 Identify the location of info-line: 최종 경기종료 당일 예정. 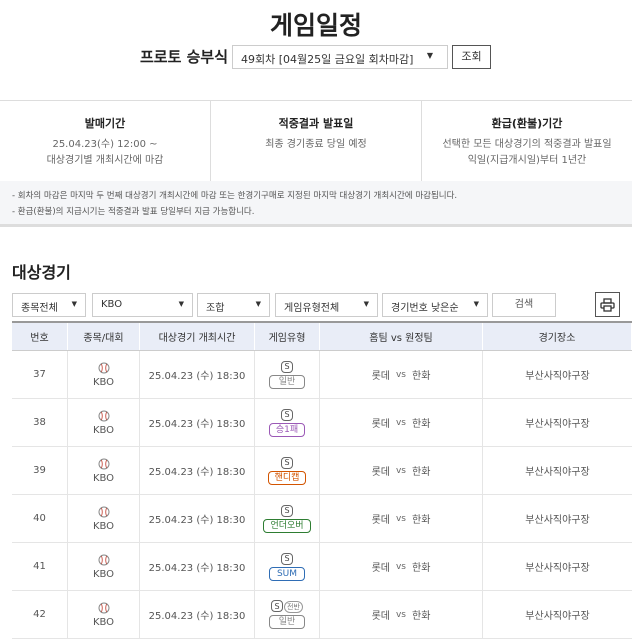
(316, 144).